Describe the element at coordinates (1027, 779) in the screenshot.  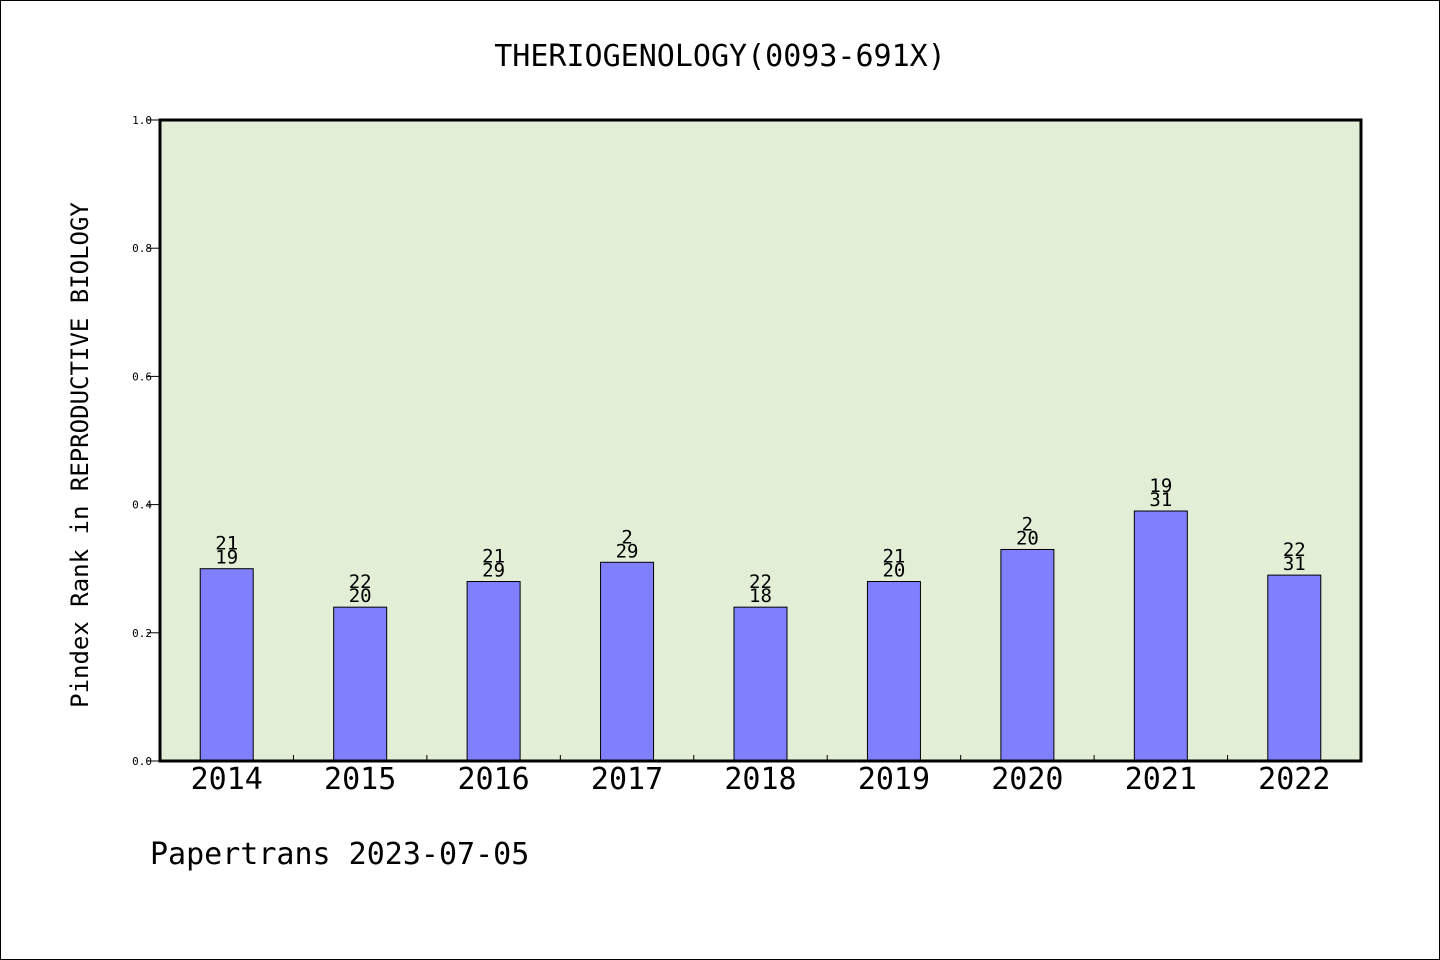
I see `x-tick-label: 2020` at that location.